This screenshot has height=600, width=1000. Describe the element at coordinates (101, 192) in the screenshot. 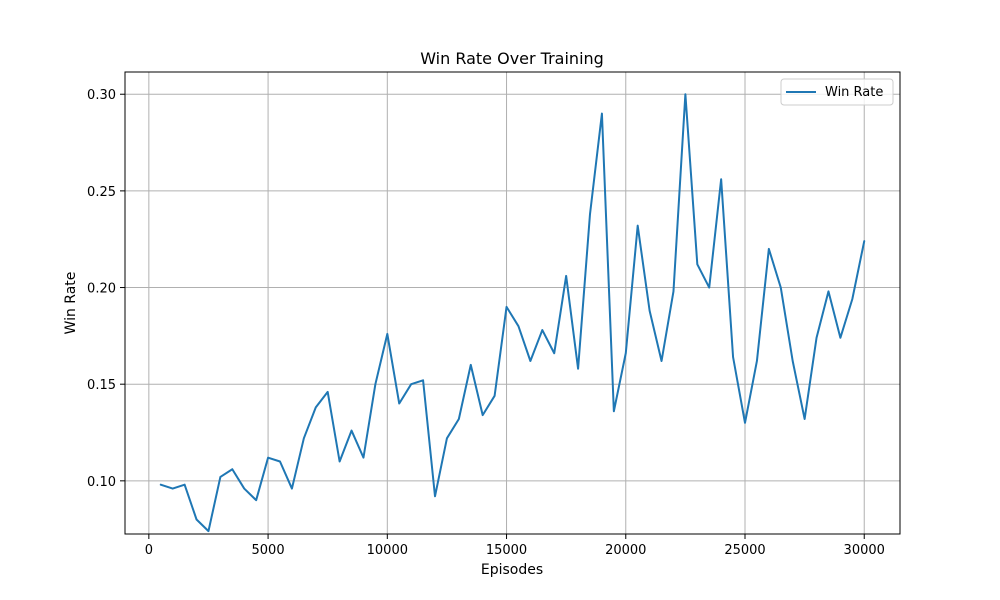

I see `y-tick-label: 0.25` at that location.